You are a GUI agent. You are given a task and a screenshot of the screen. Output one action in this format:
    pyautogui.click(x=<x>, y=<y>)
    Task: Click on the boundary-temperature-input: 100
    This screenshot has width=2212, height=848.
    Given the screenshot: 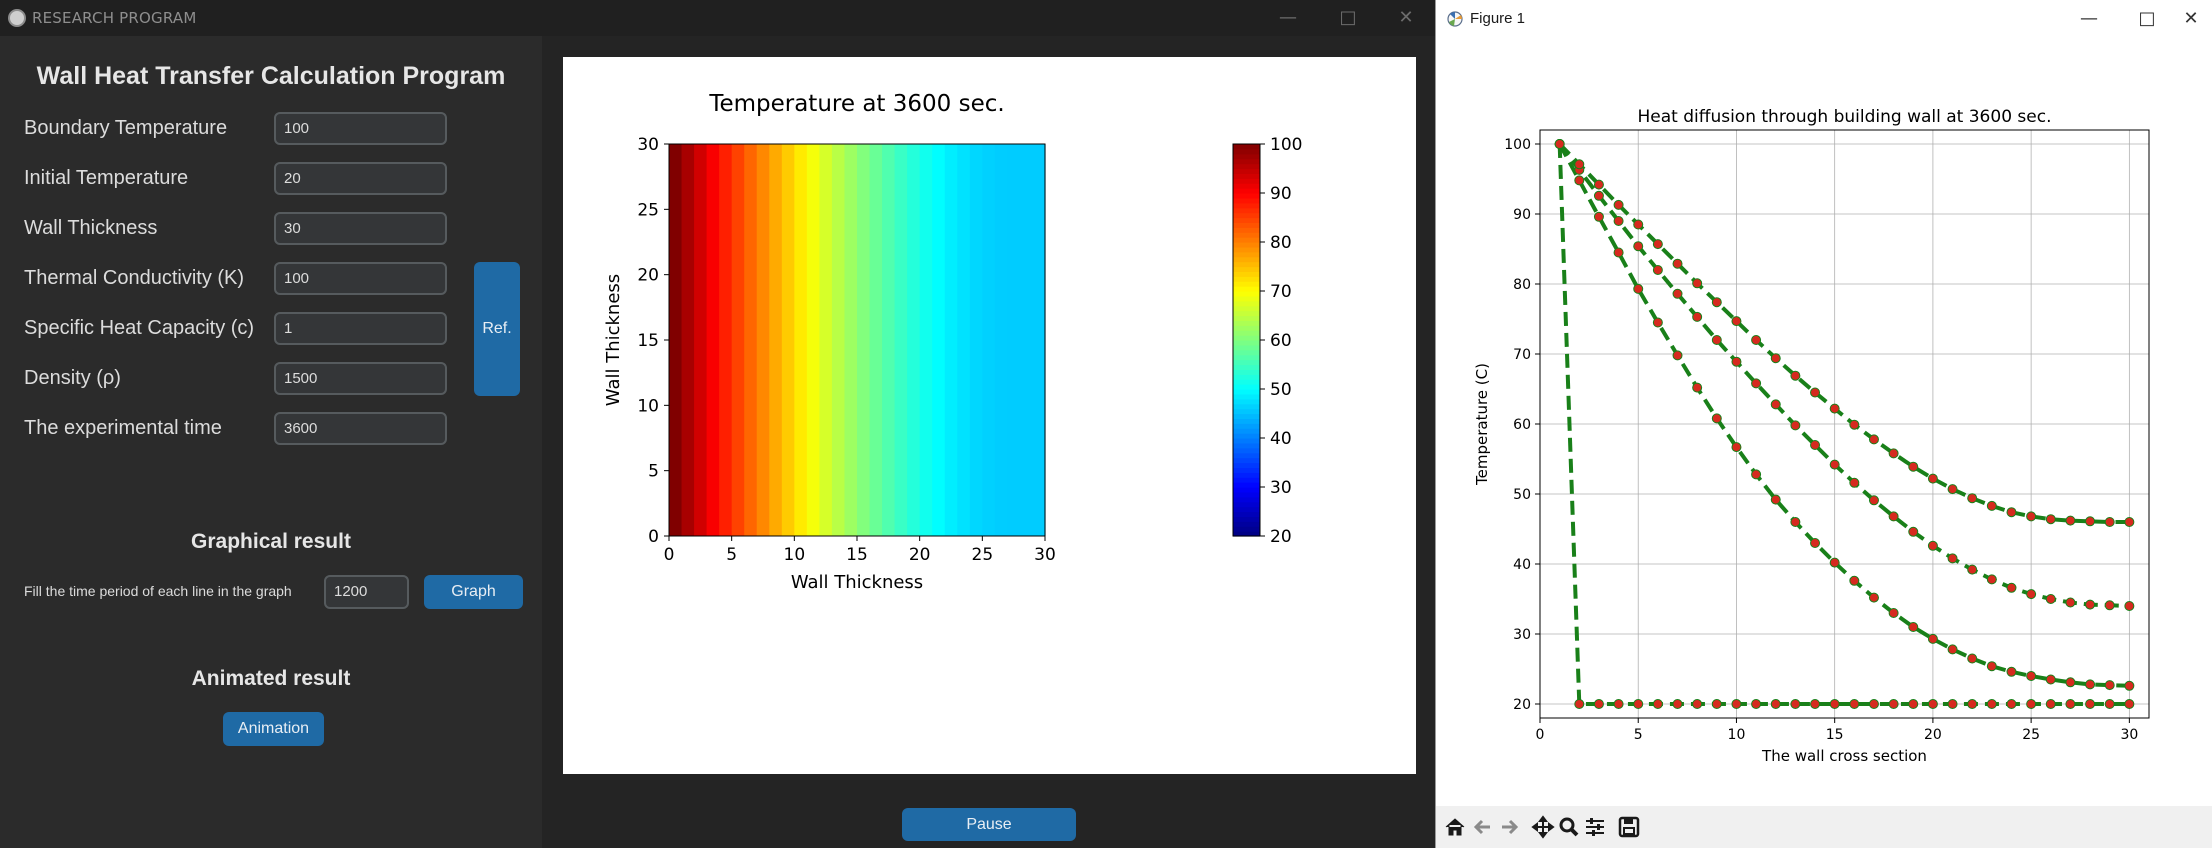 What is the action you would take?
    pyautogui.click(x=360, y=128)
    